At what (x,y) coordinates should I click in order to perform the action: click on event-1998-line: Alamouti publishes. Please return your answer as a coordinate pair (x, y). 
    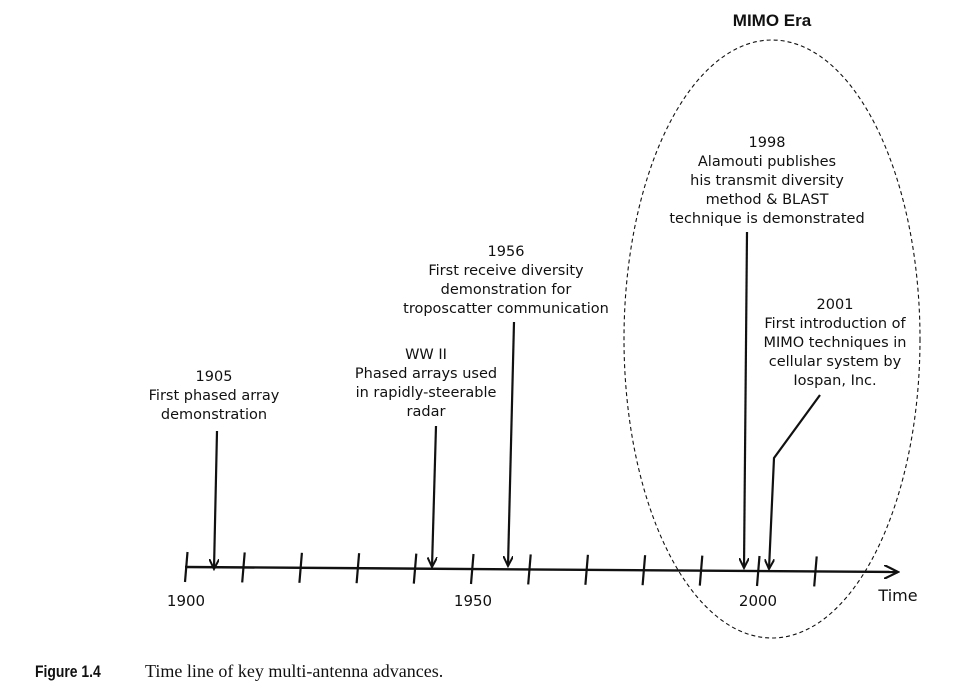
    Looking at the image, I should click on (767, 162).